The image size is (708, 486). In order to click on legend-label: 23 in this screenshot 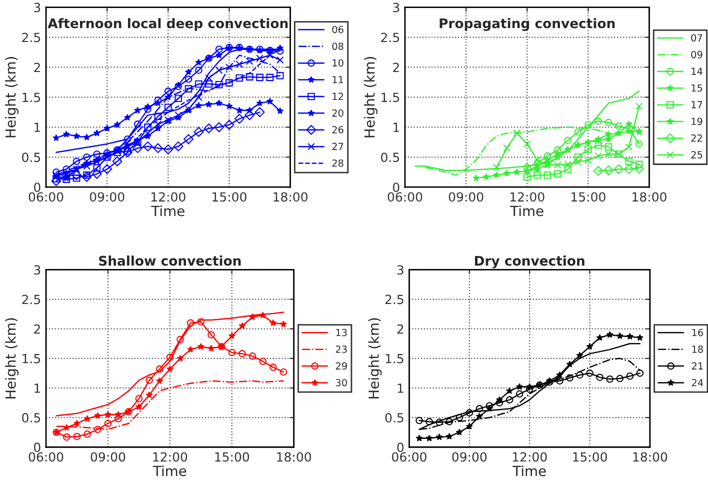, I will do `click(341, 349)`.